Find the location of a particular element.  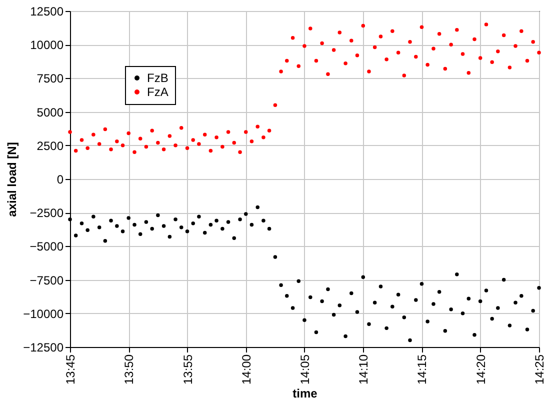

x-tick-label: 14:00 is located at coordinates (246, 369).